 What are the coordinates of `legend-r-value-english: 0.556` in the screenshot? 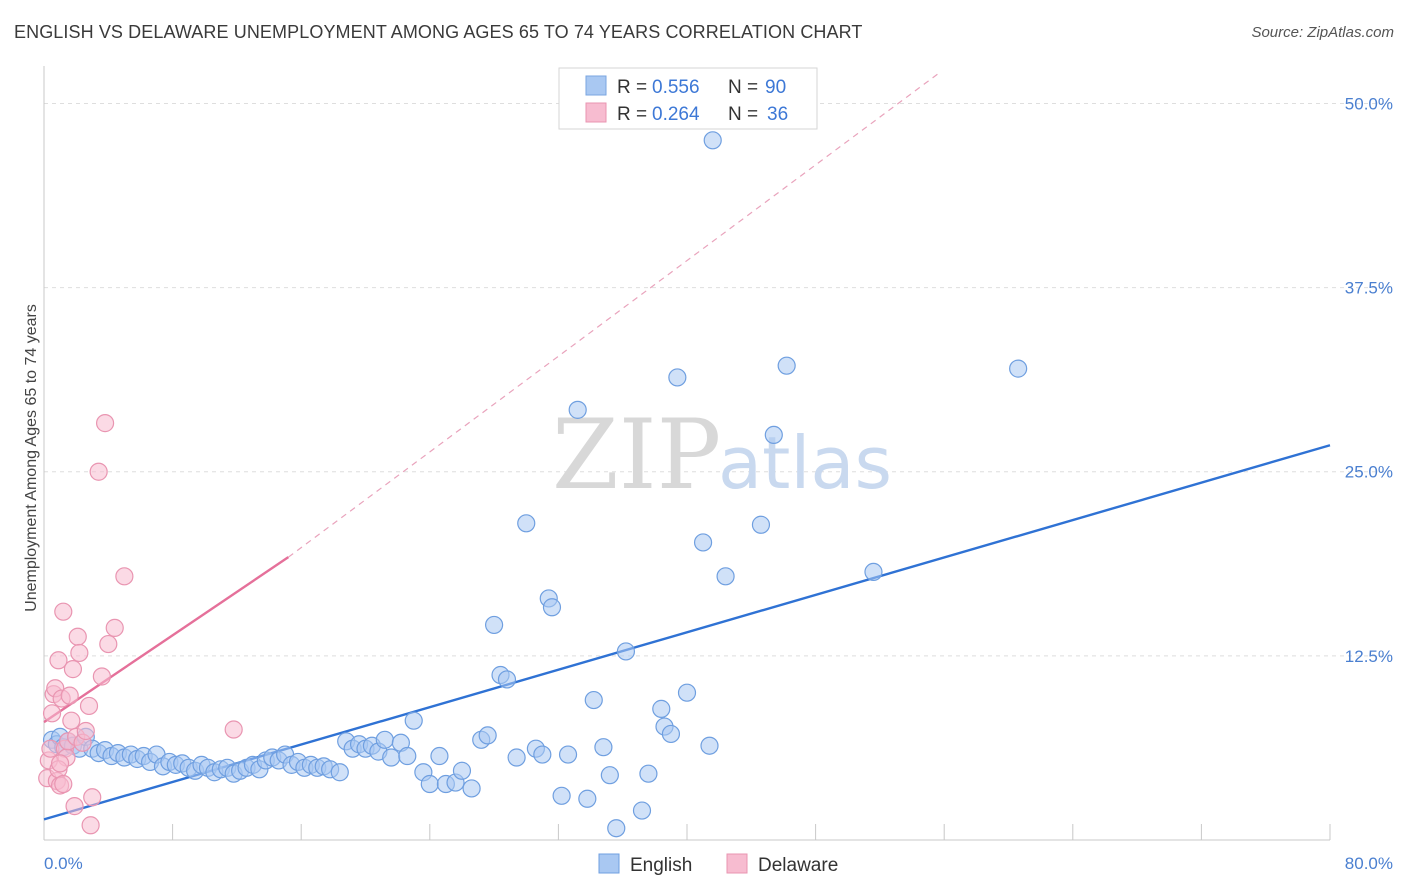 It's located at (676, 87).